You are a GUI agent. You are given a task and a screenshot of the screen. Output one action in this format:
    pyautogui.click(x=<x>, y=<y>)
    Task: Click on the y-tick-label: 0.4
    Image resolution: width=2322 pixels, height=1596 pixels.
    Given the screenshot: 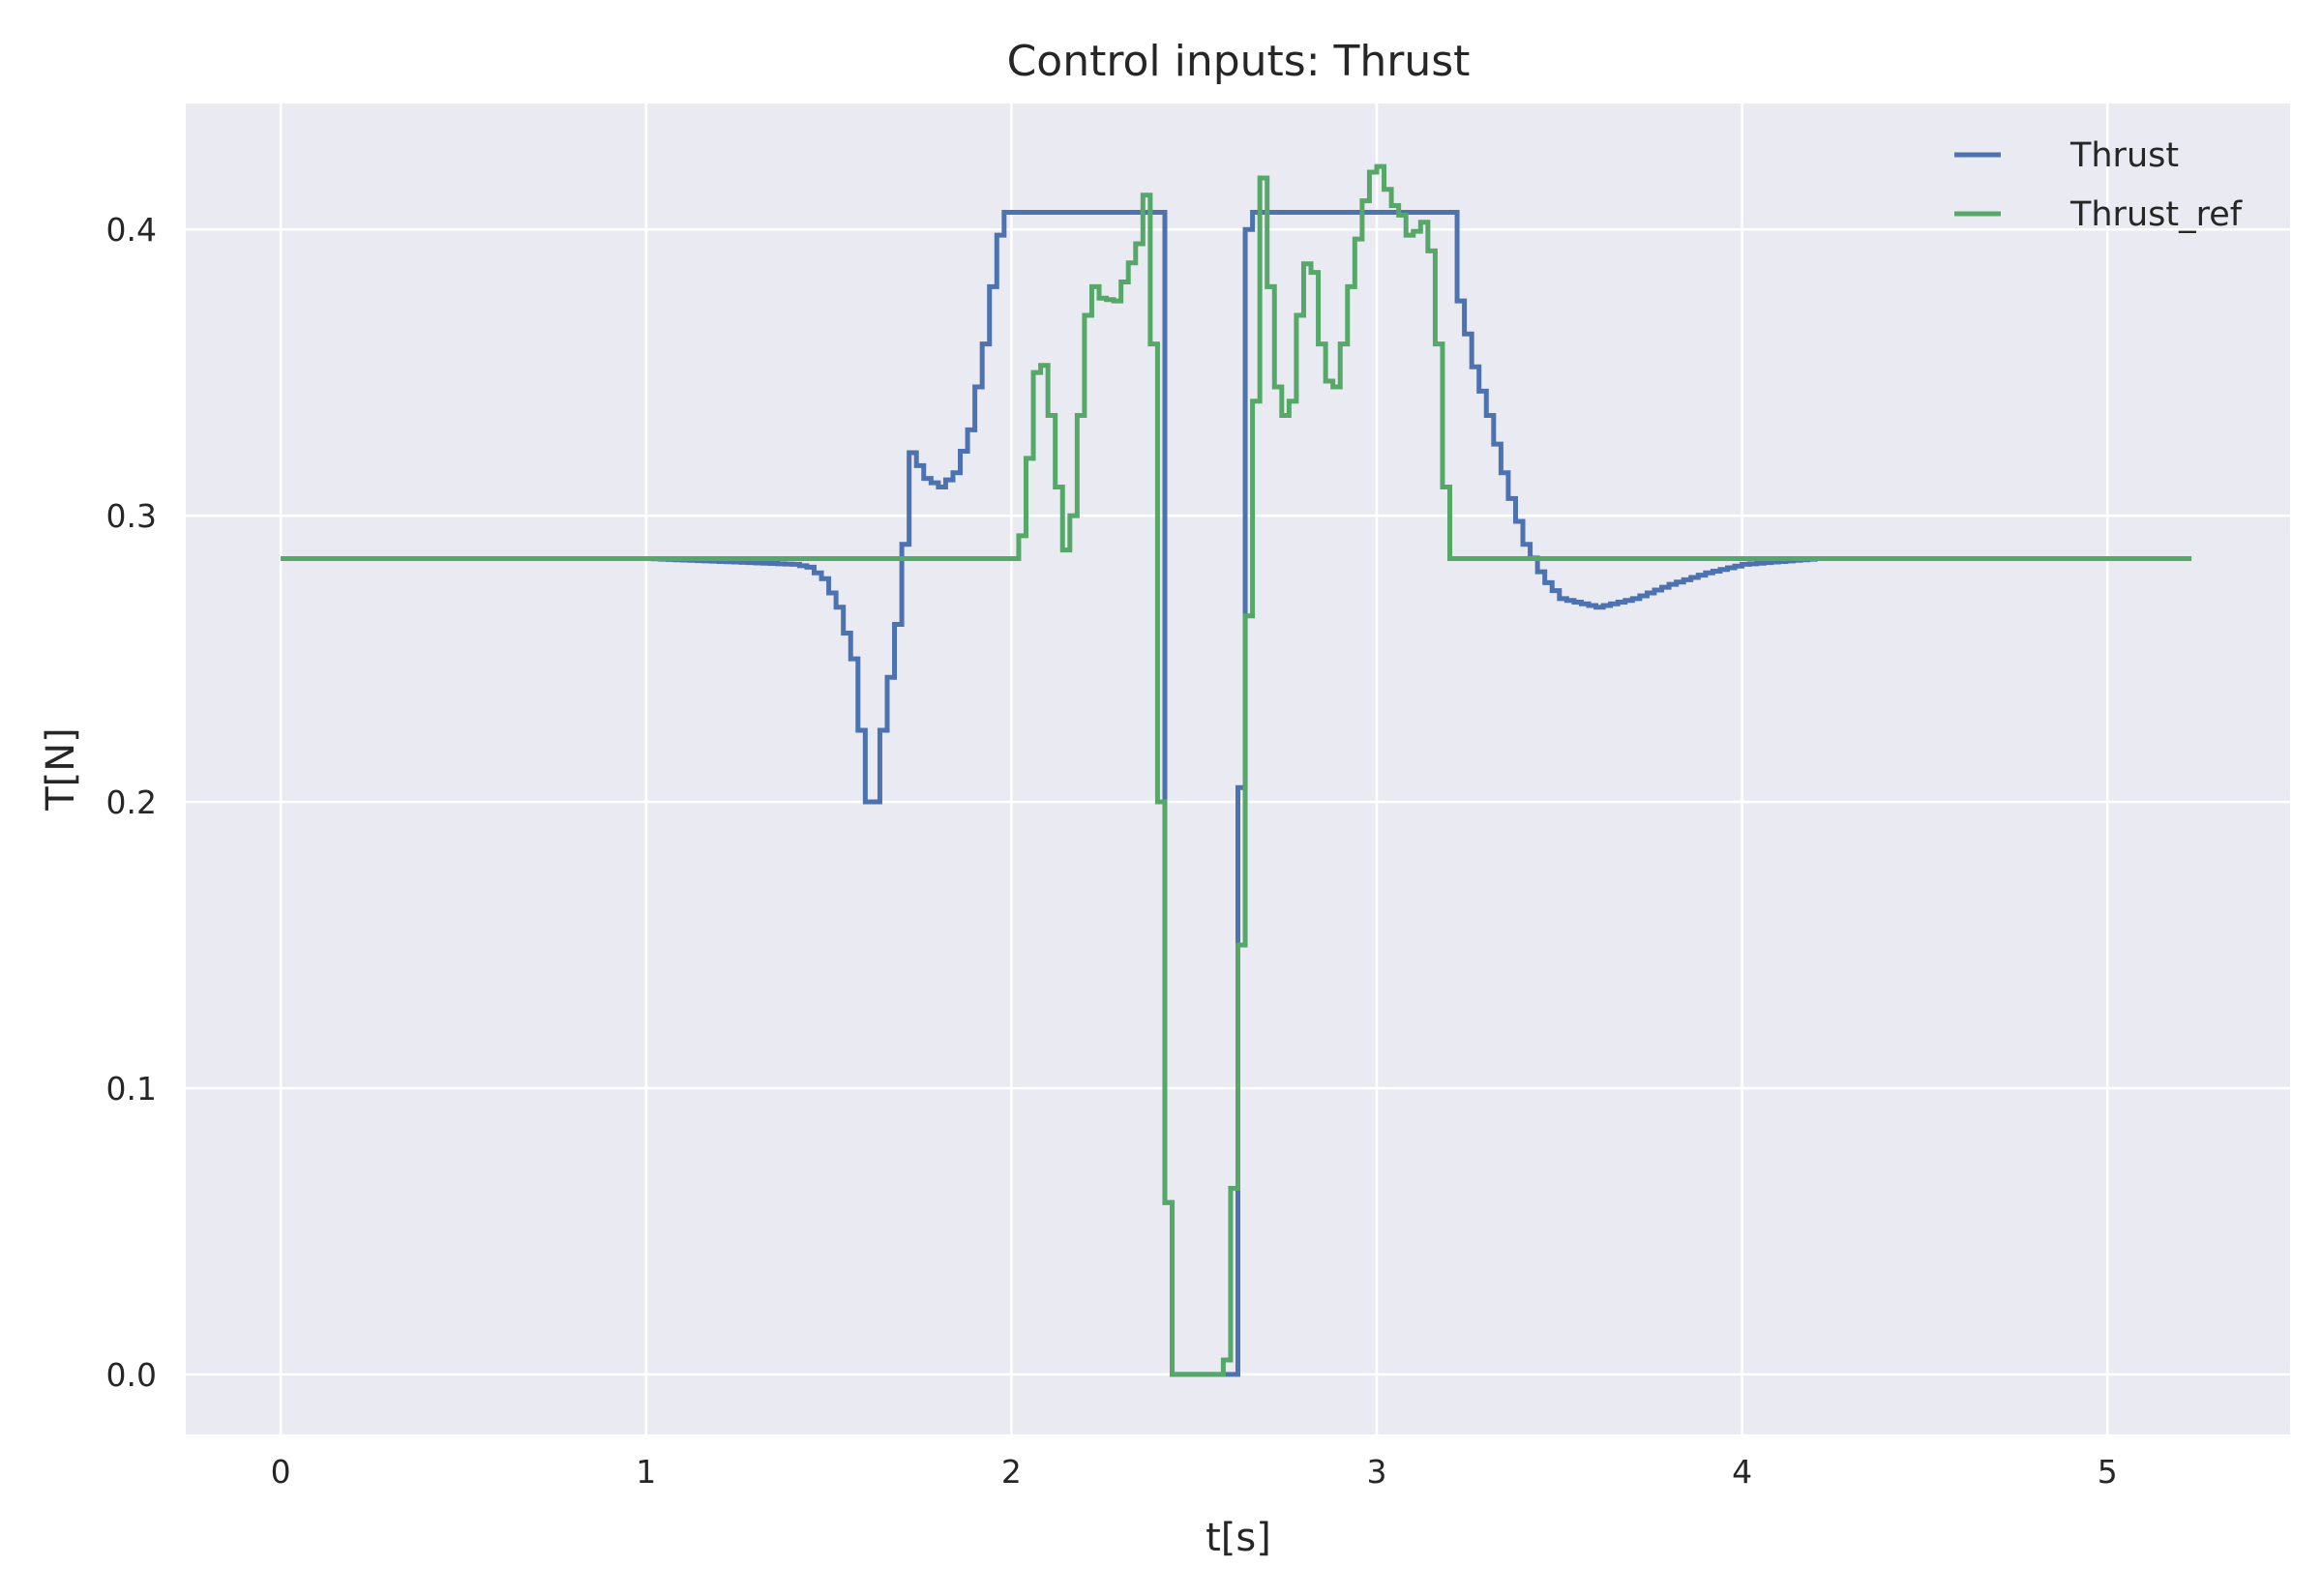 What is the action you would take?
    pyautogui.click(x=131, y=230)
    